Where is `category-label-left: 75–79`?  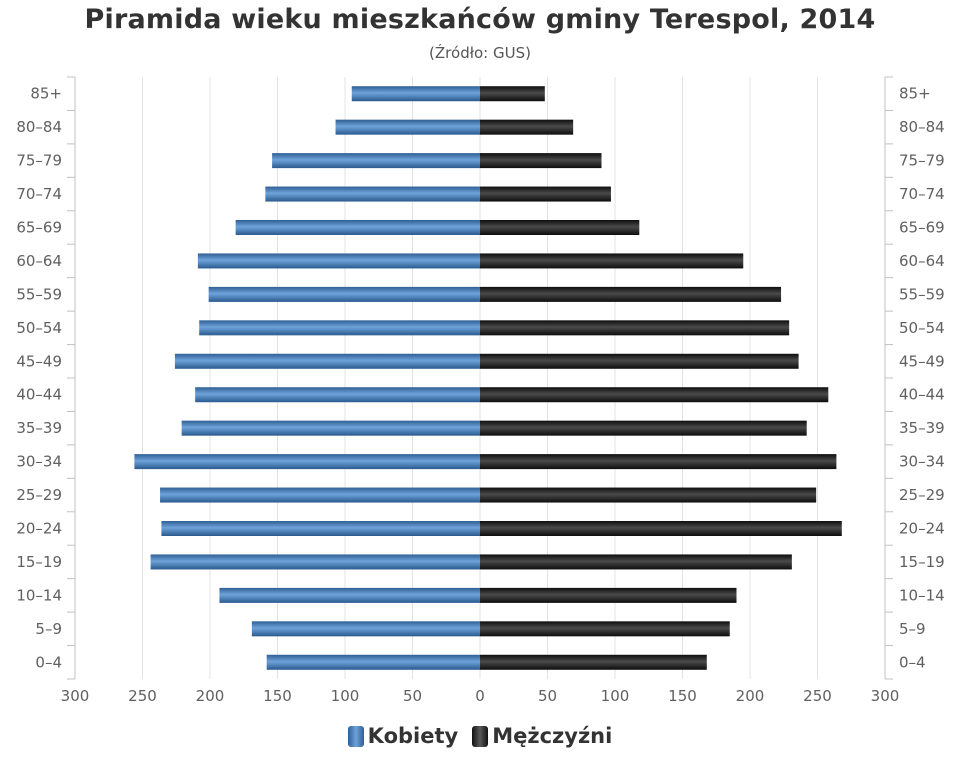 category-label-left: 75–79 is located at coordinates (39, 161).